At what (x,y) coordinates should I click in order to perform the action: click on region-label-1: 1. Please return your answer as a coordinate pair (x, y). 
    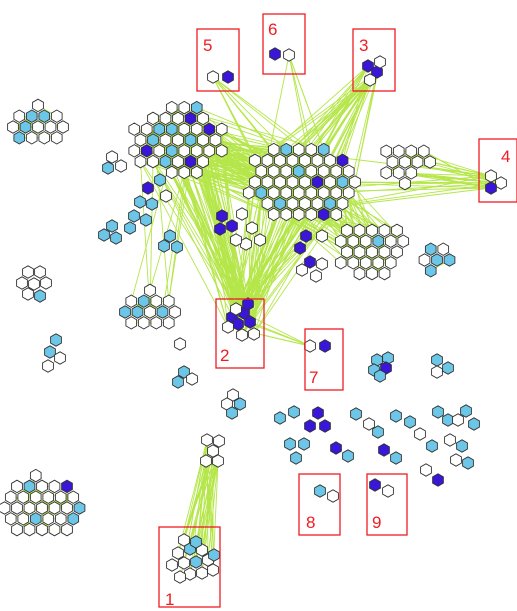
    Looking at the image, I should click on (169, 599).